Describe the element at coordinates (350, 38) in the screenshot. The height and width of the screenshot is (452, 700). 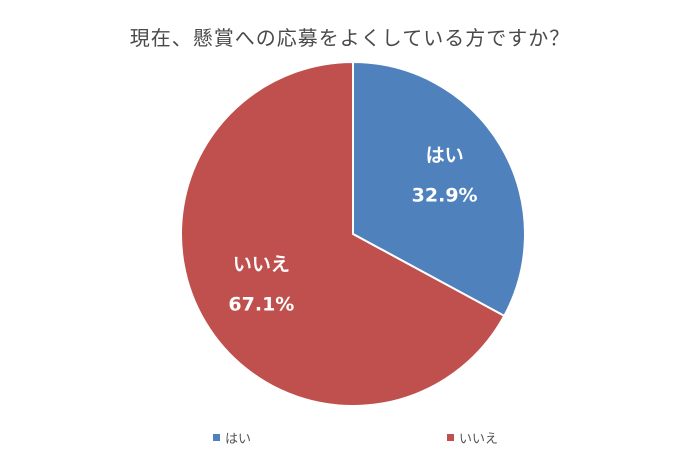
I see `chart-title: 現在、懸賞への応募をよくしている方ですか？` at that location.